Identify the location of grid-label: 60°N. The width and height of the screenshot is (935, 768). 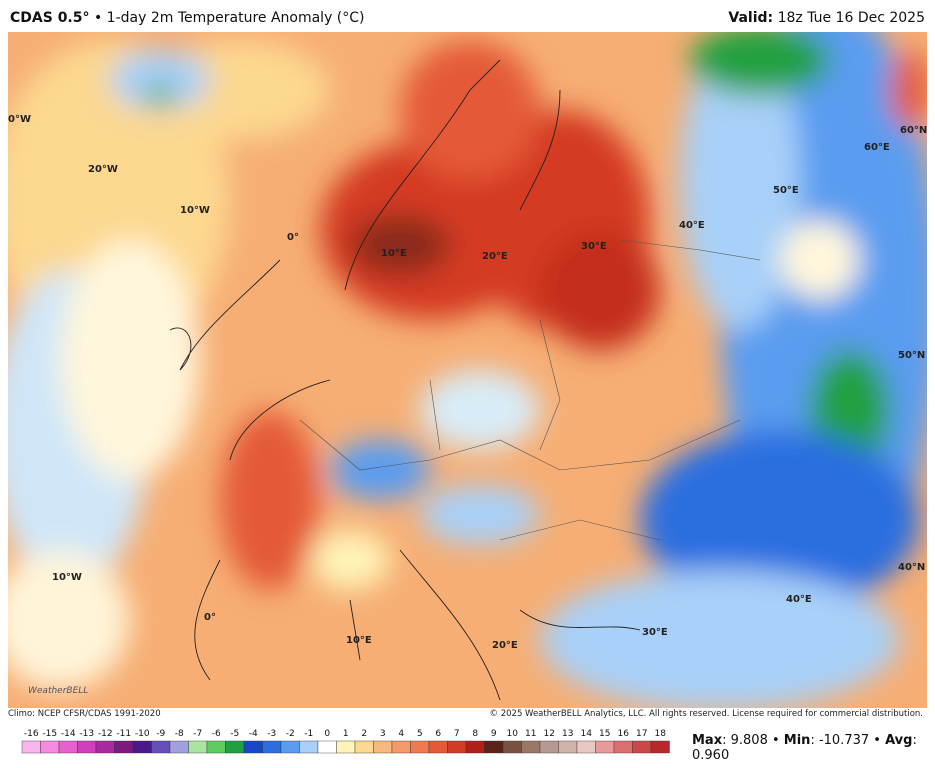
(913, 130).